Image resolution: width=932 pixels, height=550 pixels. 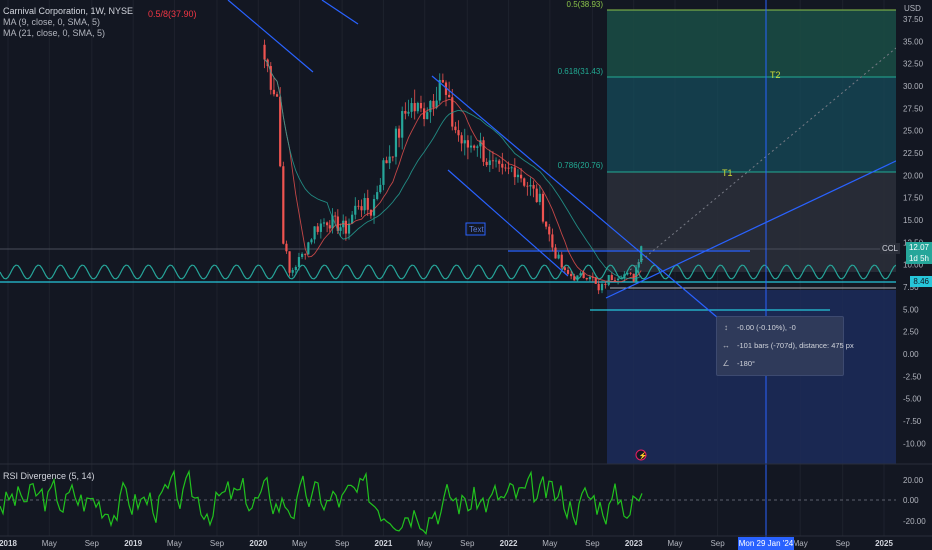 I want to click on secondary-price-badge: 8.46, so click(x=921, y=281).